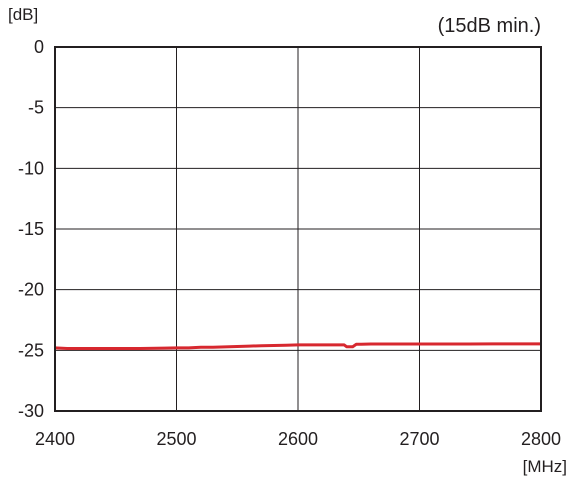 The height and width of the screenshot is (483, 575). Describe the element at coordinates (31, 168) in the screenshot. I see `y-tick-label: -10` at that location.